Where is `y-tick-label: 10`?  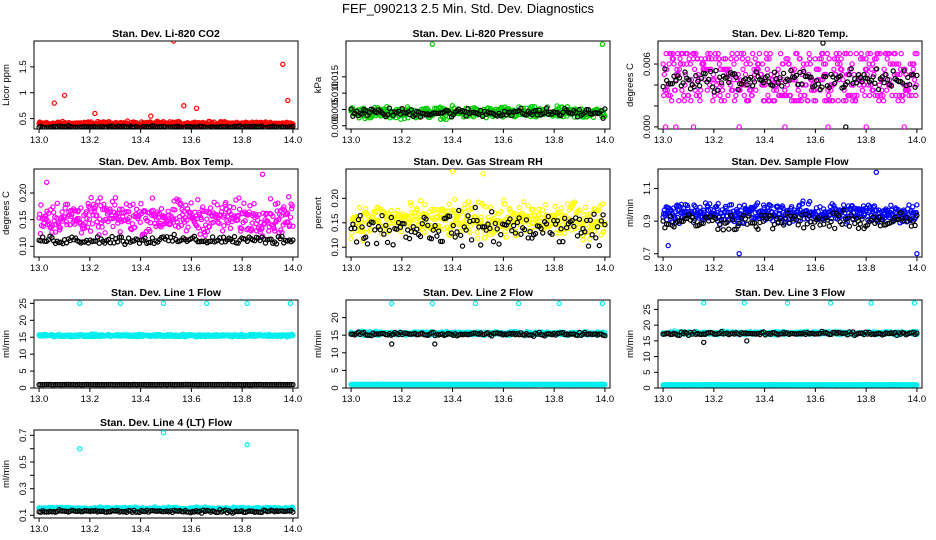 y-tick-label: 10 is located at coordinates (23, 354).